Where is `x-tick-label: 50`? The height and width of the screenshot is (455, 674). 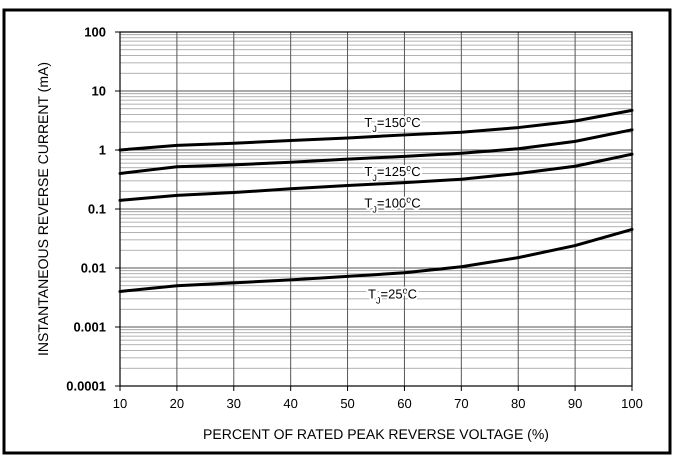 x-tick-label: 50 is located at coordinates (347, 403).